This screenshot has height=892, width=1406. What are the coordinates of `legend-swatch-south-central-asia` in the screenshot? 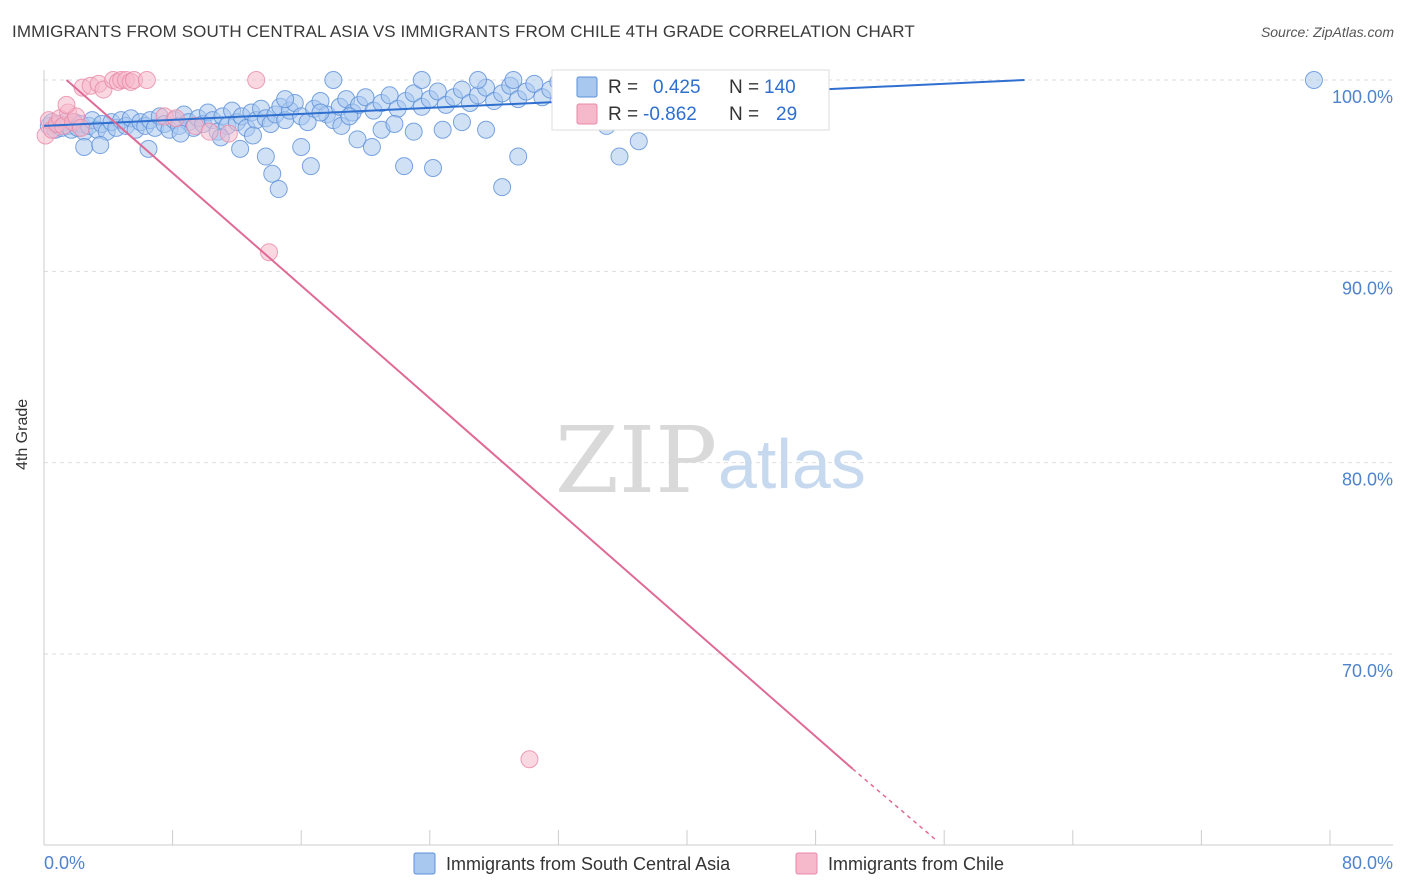 It's located at (424, 863).